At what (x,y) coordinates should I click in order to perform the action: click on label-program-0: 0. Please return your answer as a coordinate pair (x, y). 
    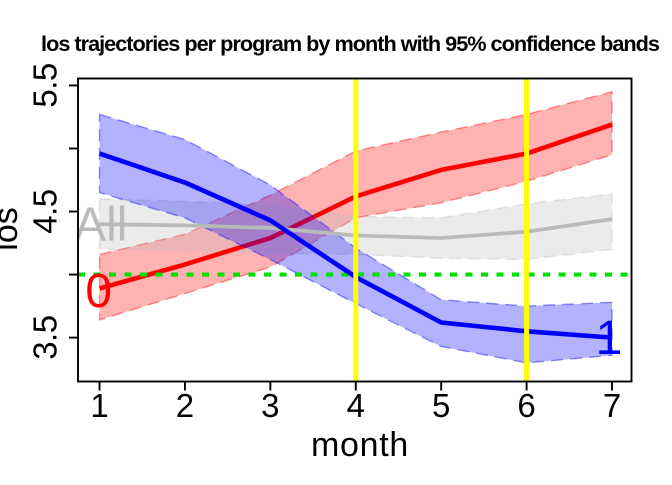
    Looking at the image, I should click on (98, 291).